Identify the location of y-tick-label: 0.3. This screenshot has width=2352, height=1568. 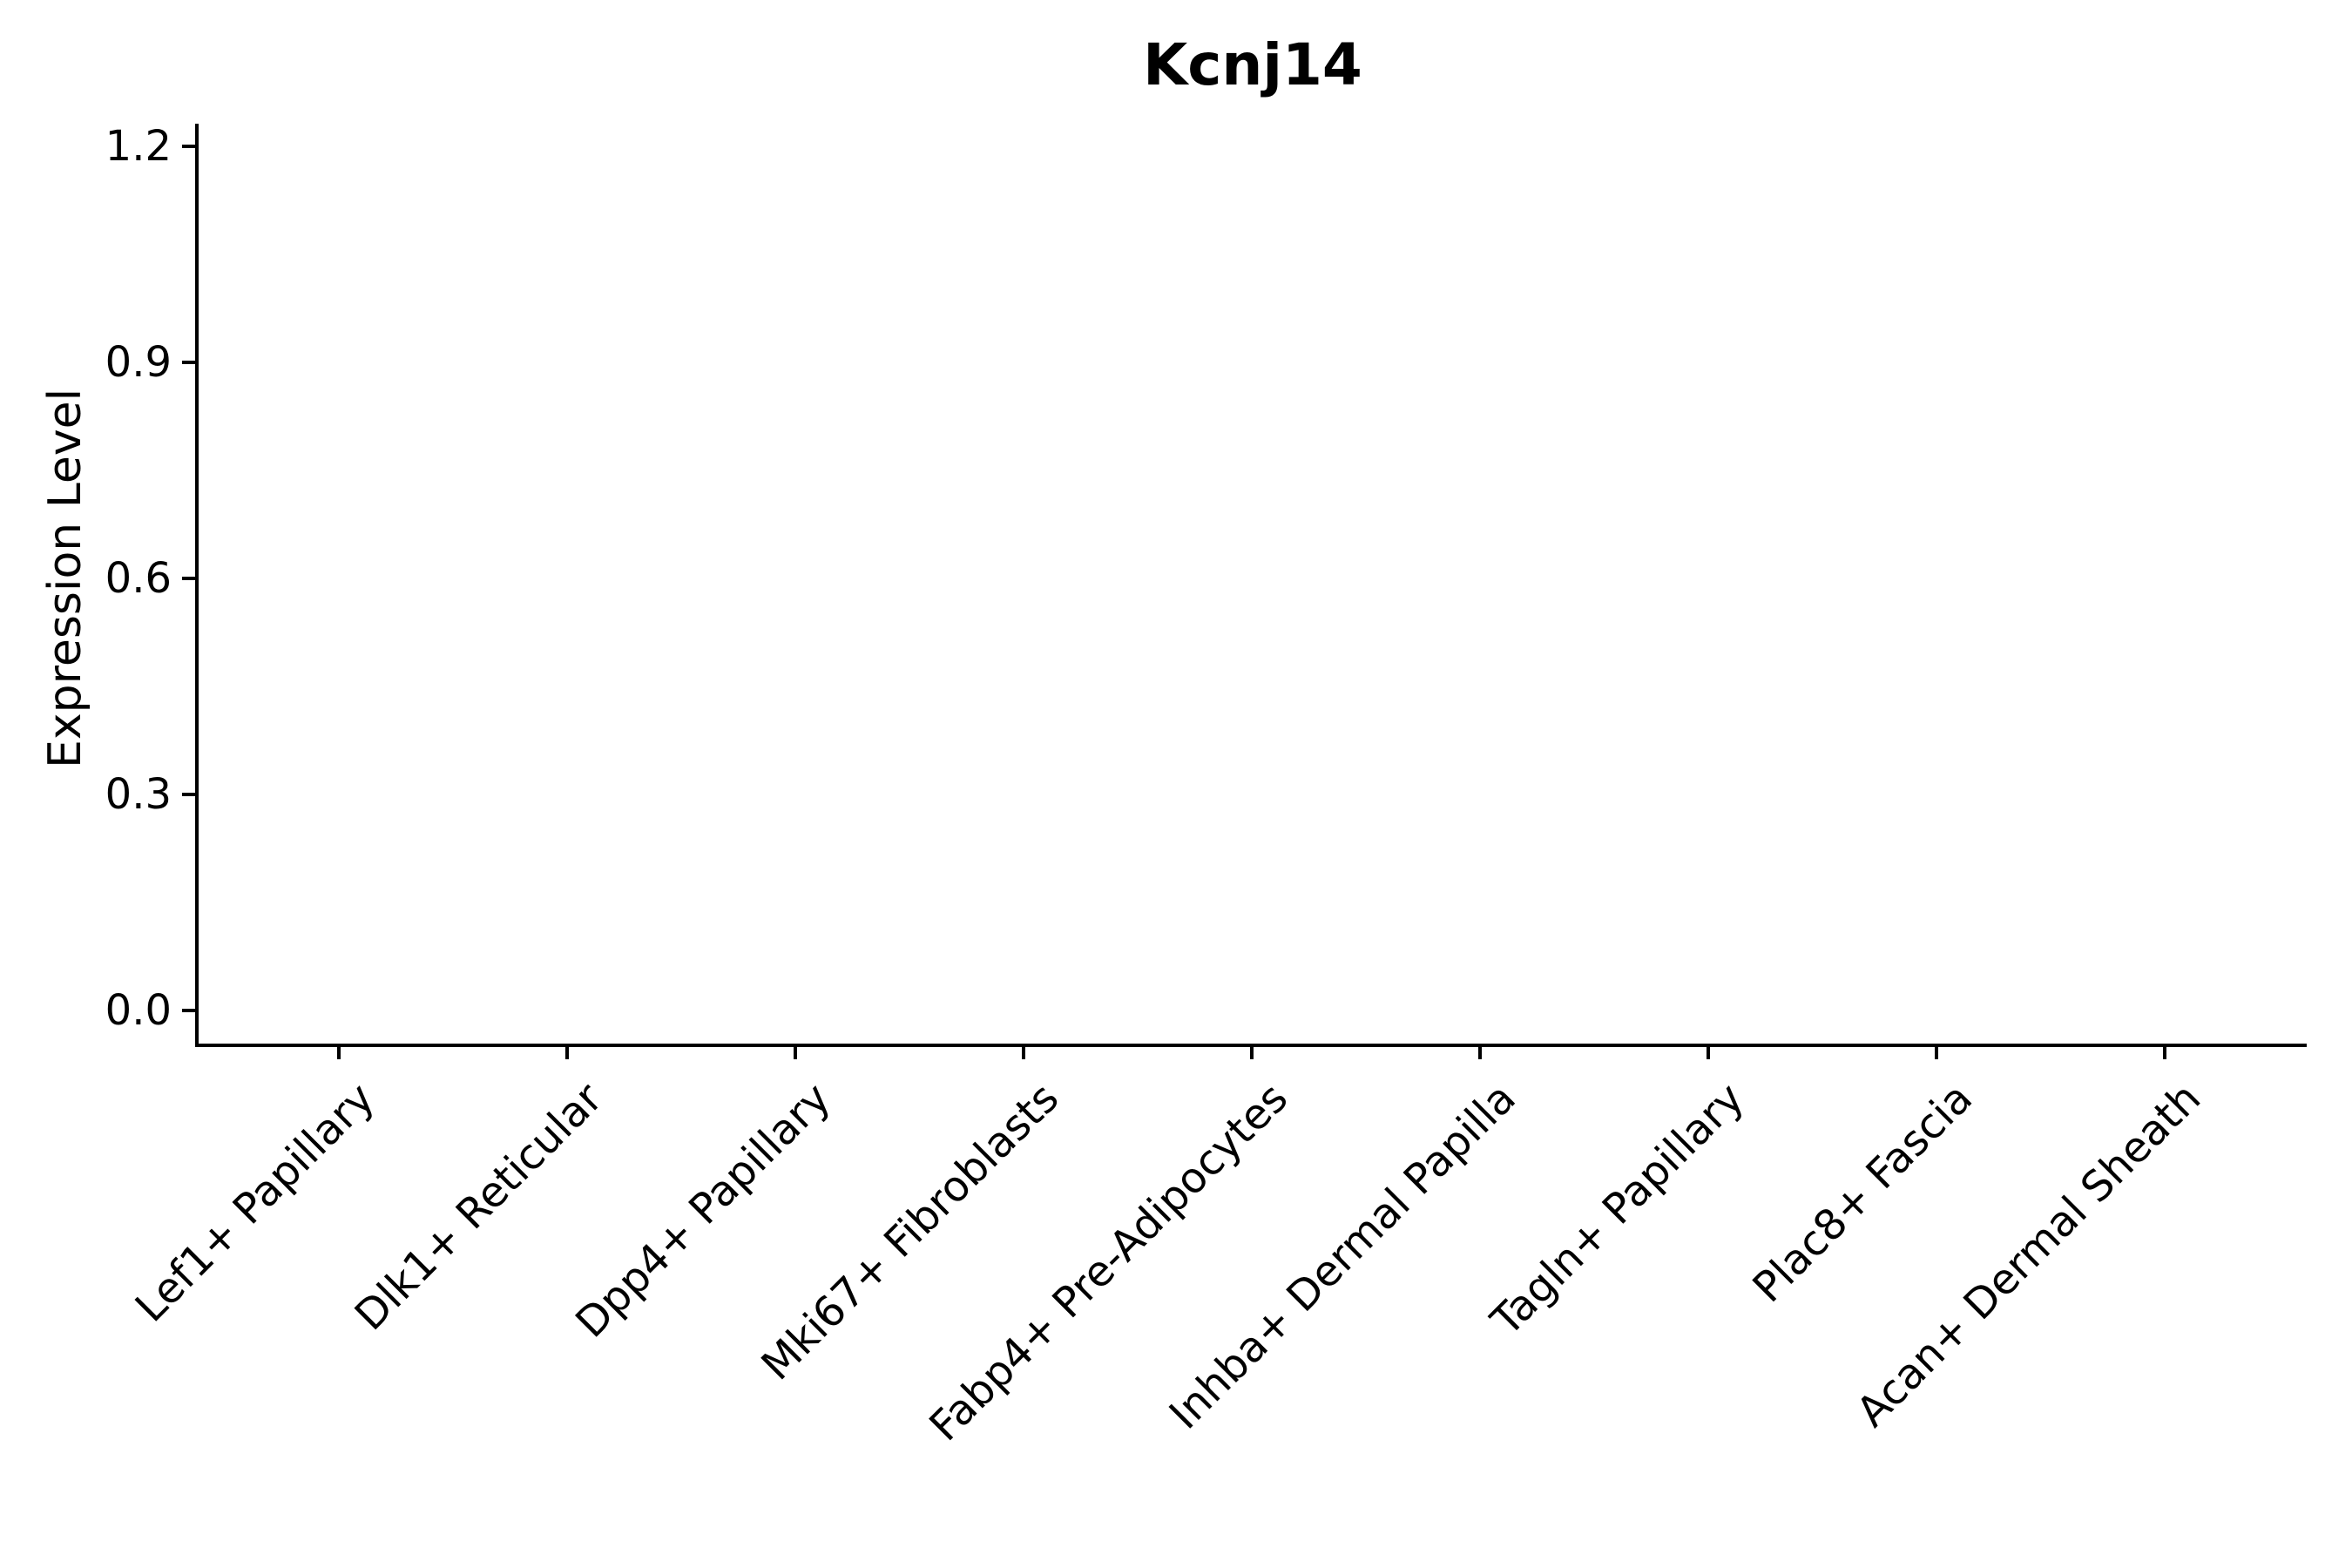
(138, 794).